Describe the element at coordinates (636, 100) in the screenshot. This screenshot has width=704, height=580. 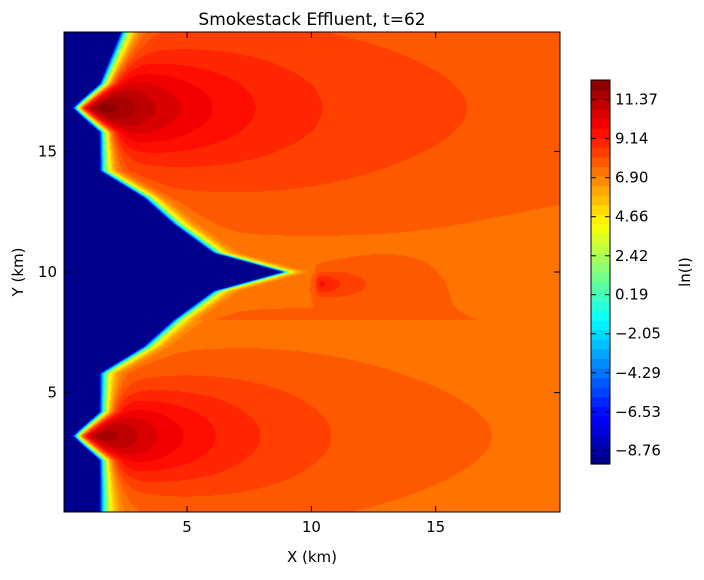
I see `colorbar-tick-label: 11.37` at that location.